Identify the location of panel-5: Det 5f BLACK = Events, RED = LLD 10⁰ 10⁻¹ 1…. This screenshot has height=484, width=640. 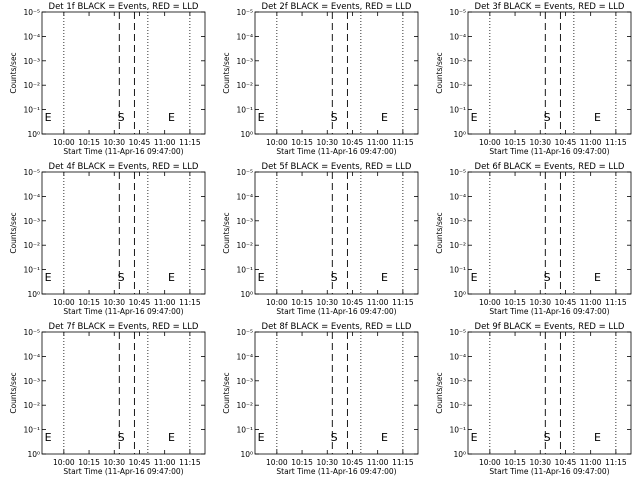
(320, 239).